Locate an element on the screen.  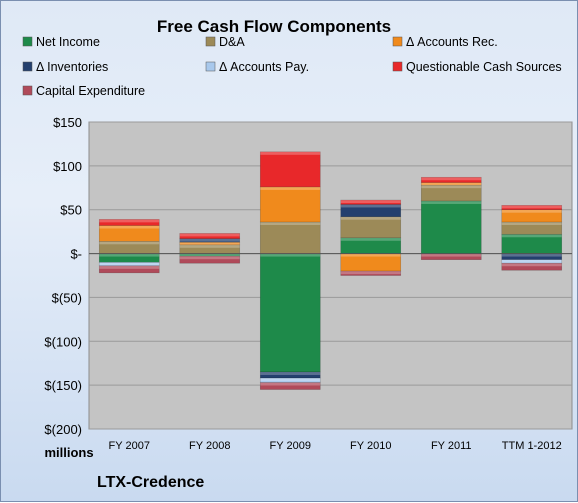
legend-item: Questionable Cash Sources is located at coordinates (477, 67).